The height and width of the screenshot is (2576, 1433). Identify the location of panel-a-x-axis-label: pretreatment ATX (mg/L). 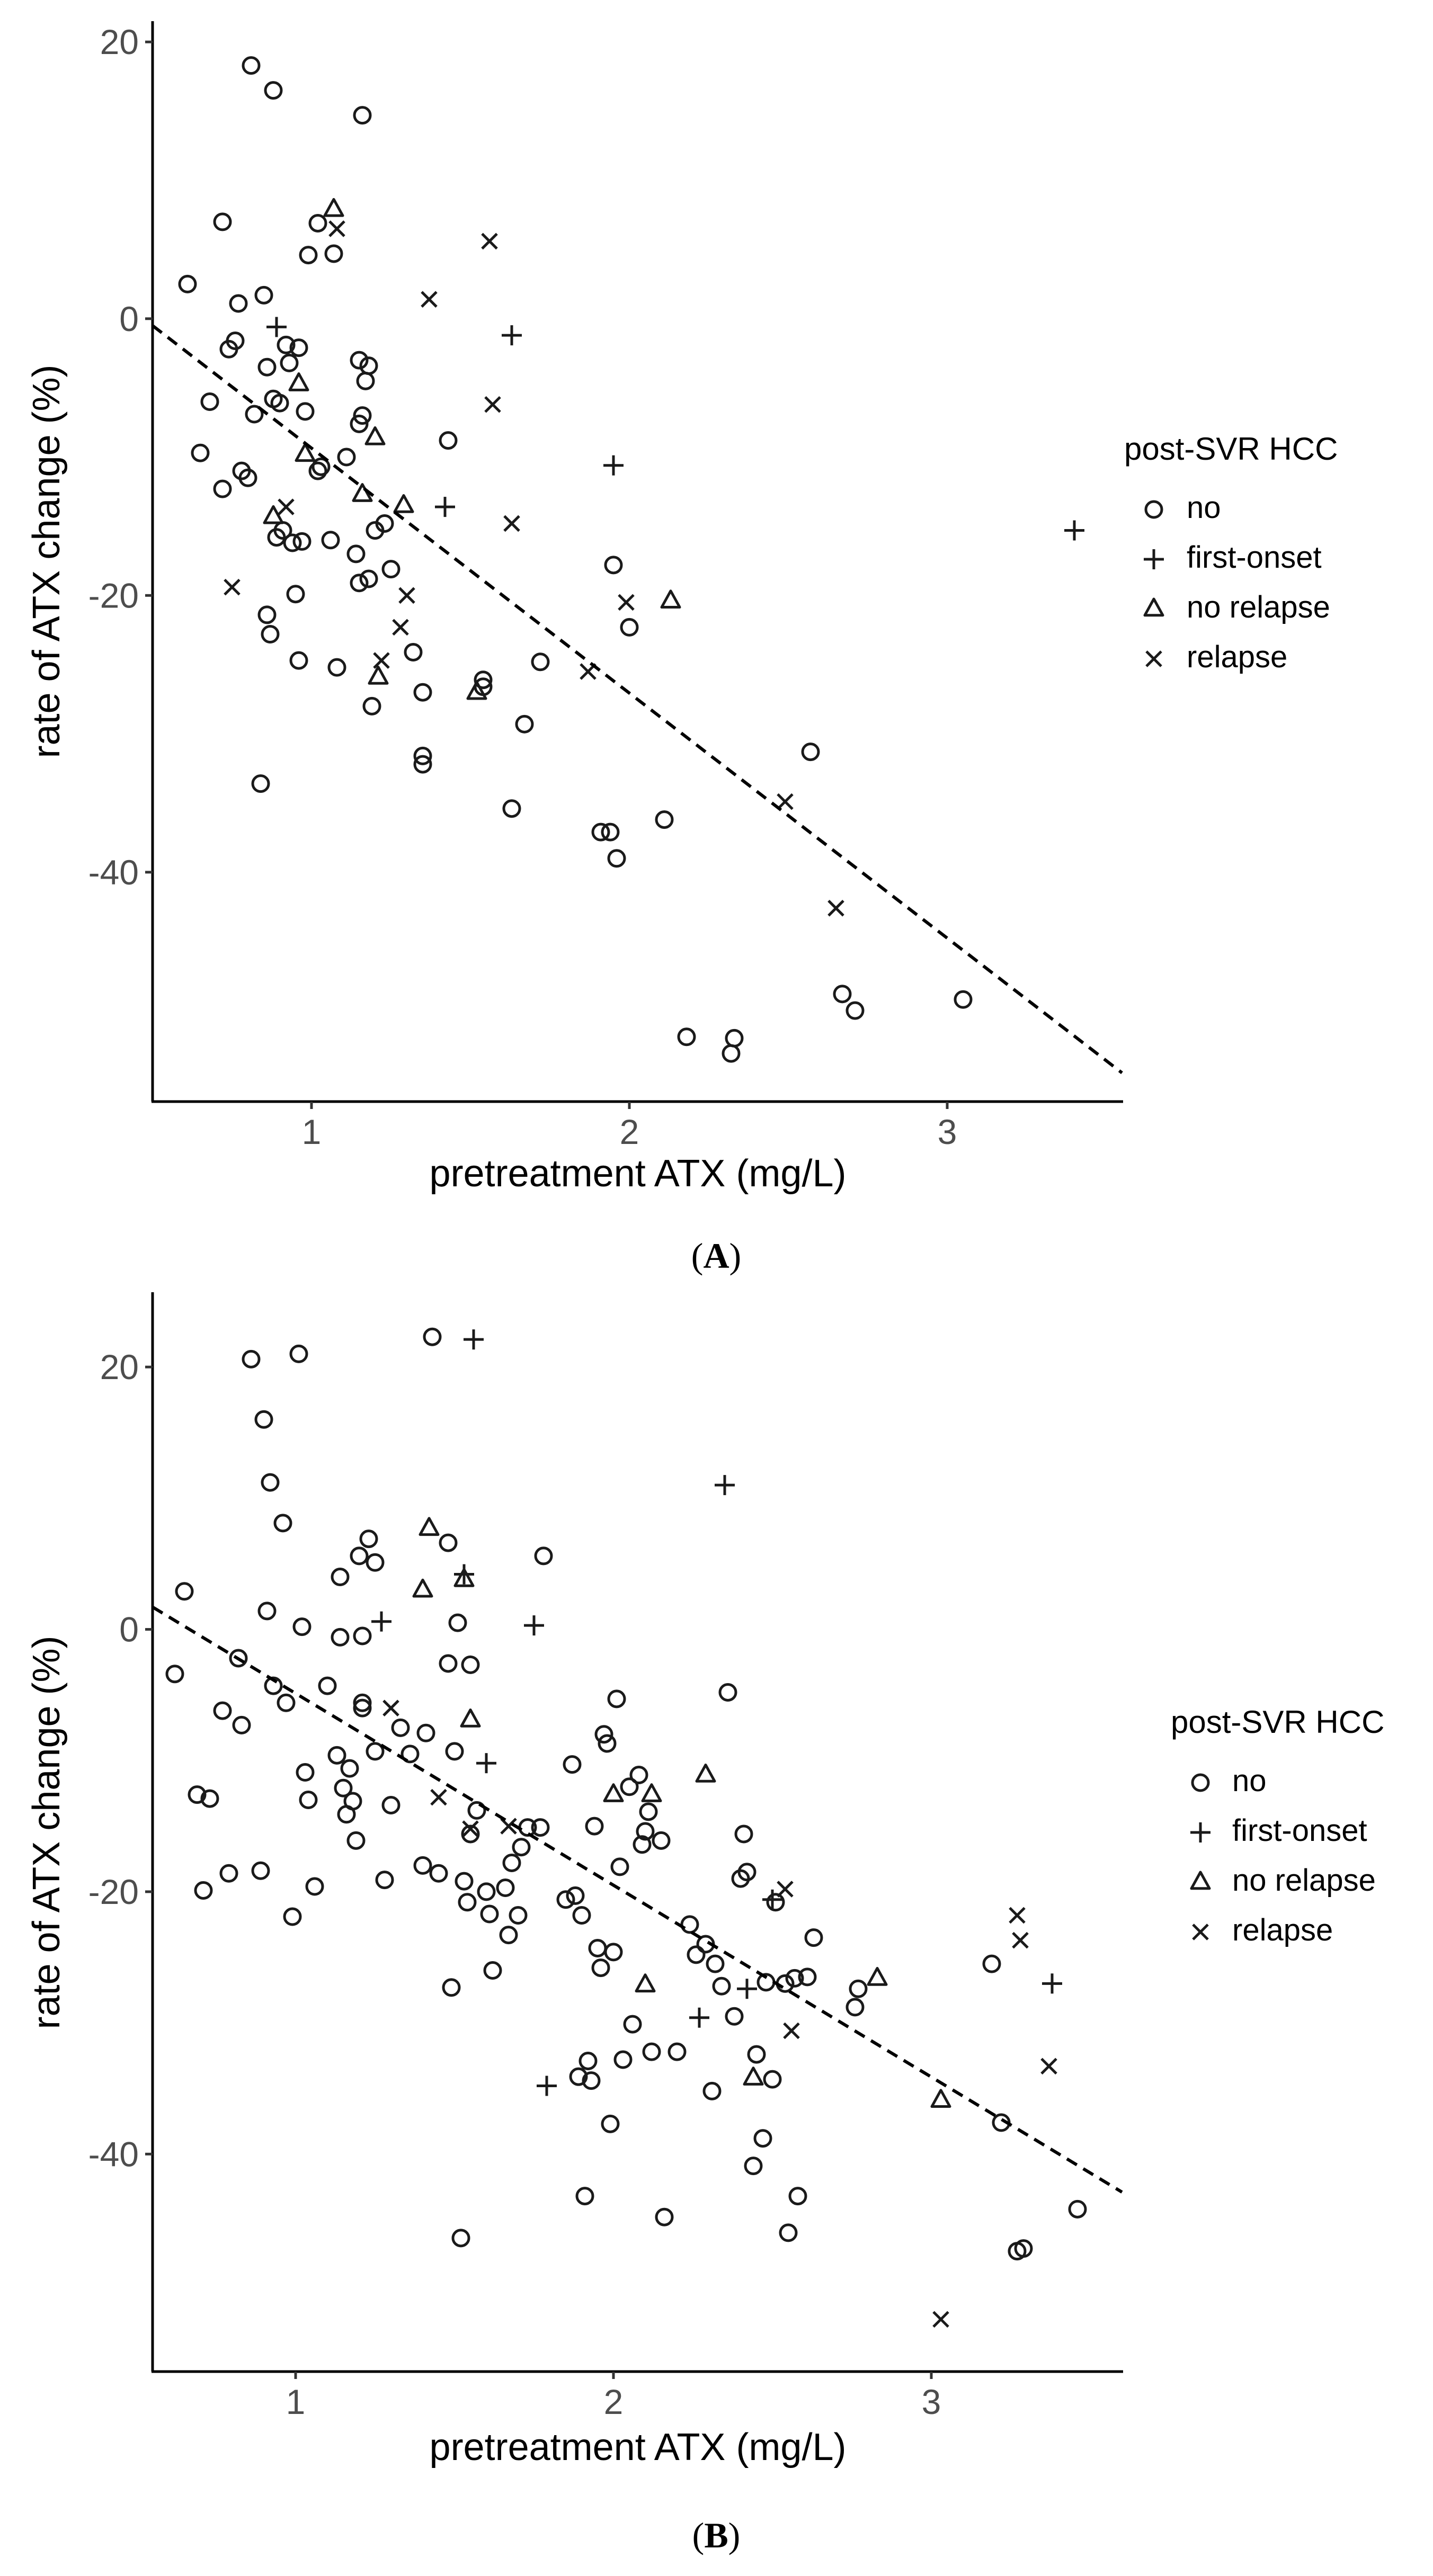
(638, 1173).